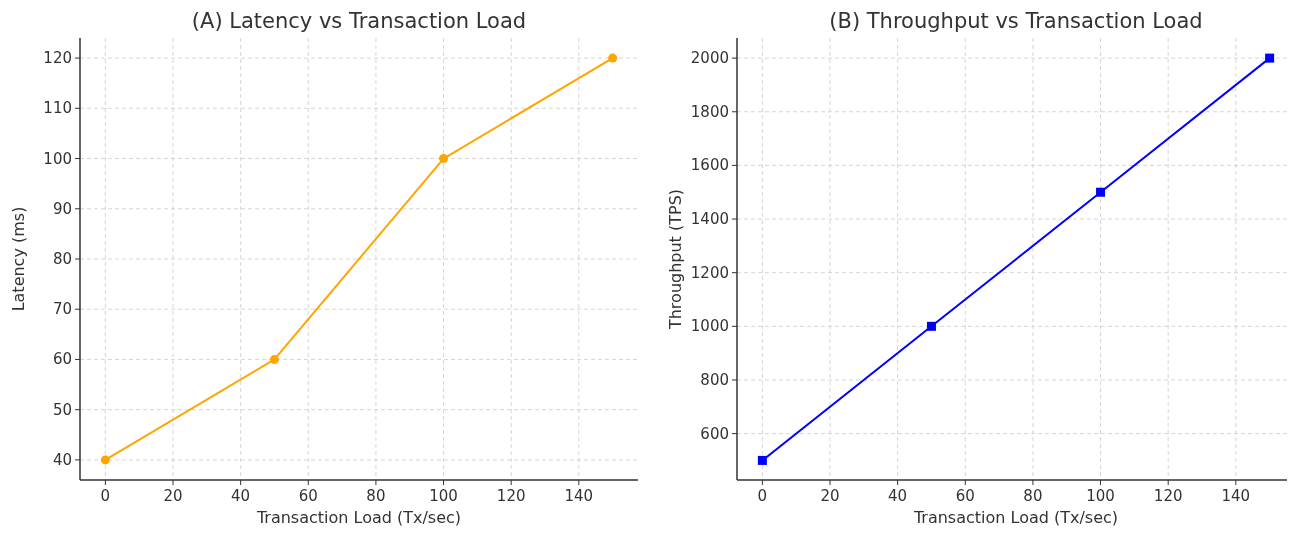  I want to click on y-tick-label: 1800, so click(709, 111).